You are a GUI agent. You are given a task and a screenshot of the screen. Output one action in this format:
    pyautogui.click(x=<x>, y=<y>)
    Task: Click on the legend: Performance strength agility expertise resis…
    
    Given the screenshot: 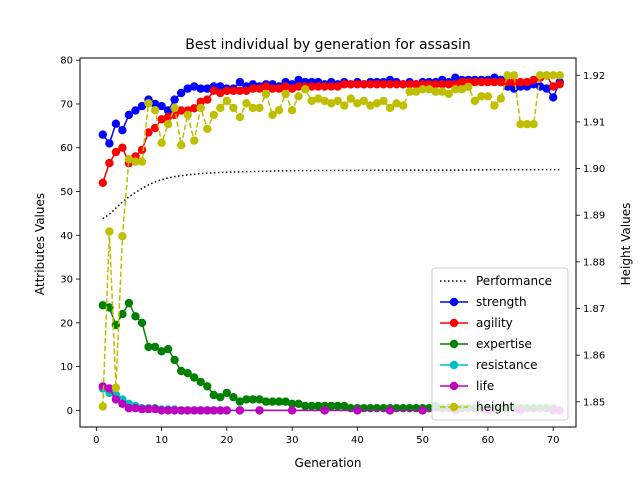 What is the action you would take?
    pyautogui.click(x=500, y=344)
    